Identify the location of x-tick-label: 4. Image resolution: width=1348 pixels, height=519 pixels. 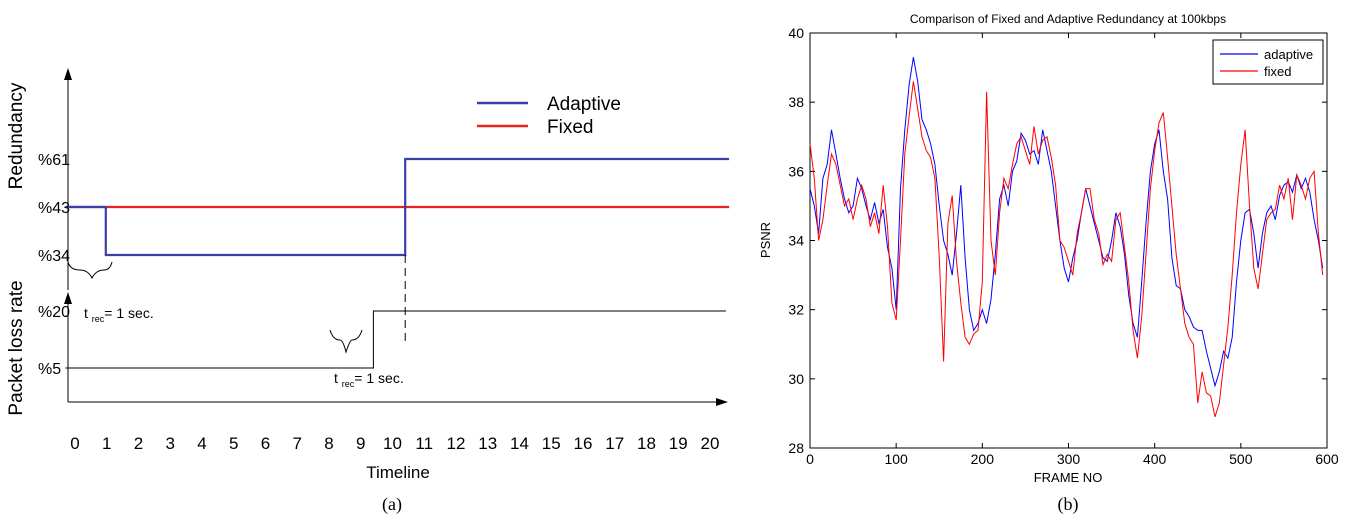
(201, 443).